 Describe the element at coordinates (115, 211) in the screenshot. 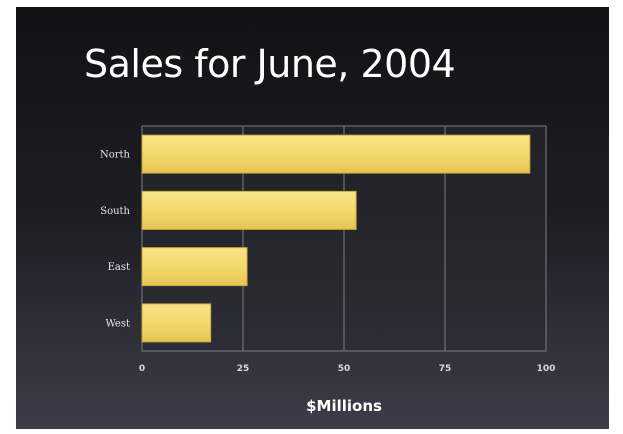

I see `y-category-label: South` at that location.